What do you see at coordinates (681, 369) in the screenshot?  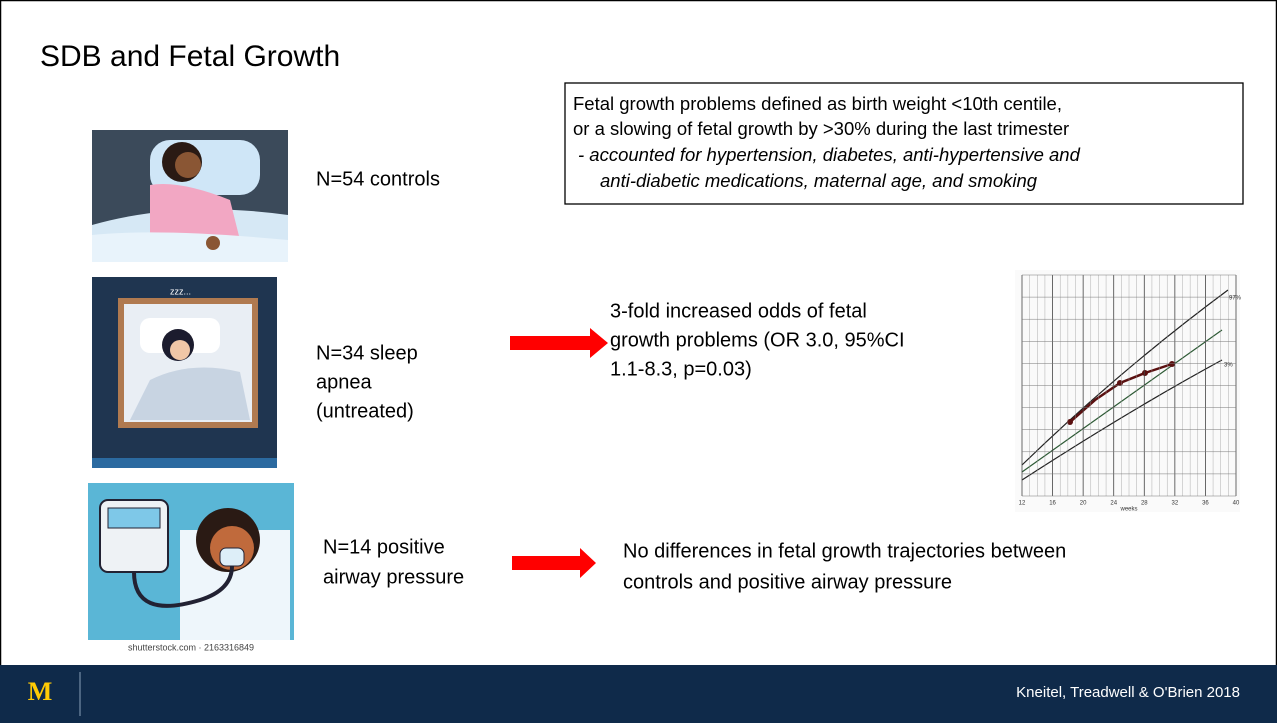 I see `result-line: 1.1-8.3, p=0.03)` at bounding box center [681, 369].